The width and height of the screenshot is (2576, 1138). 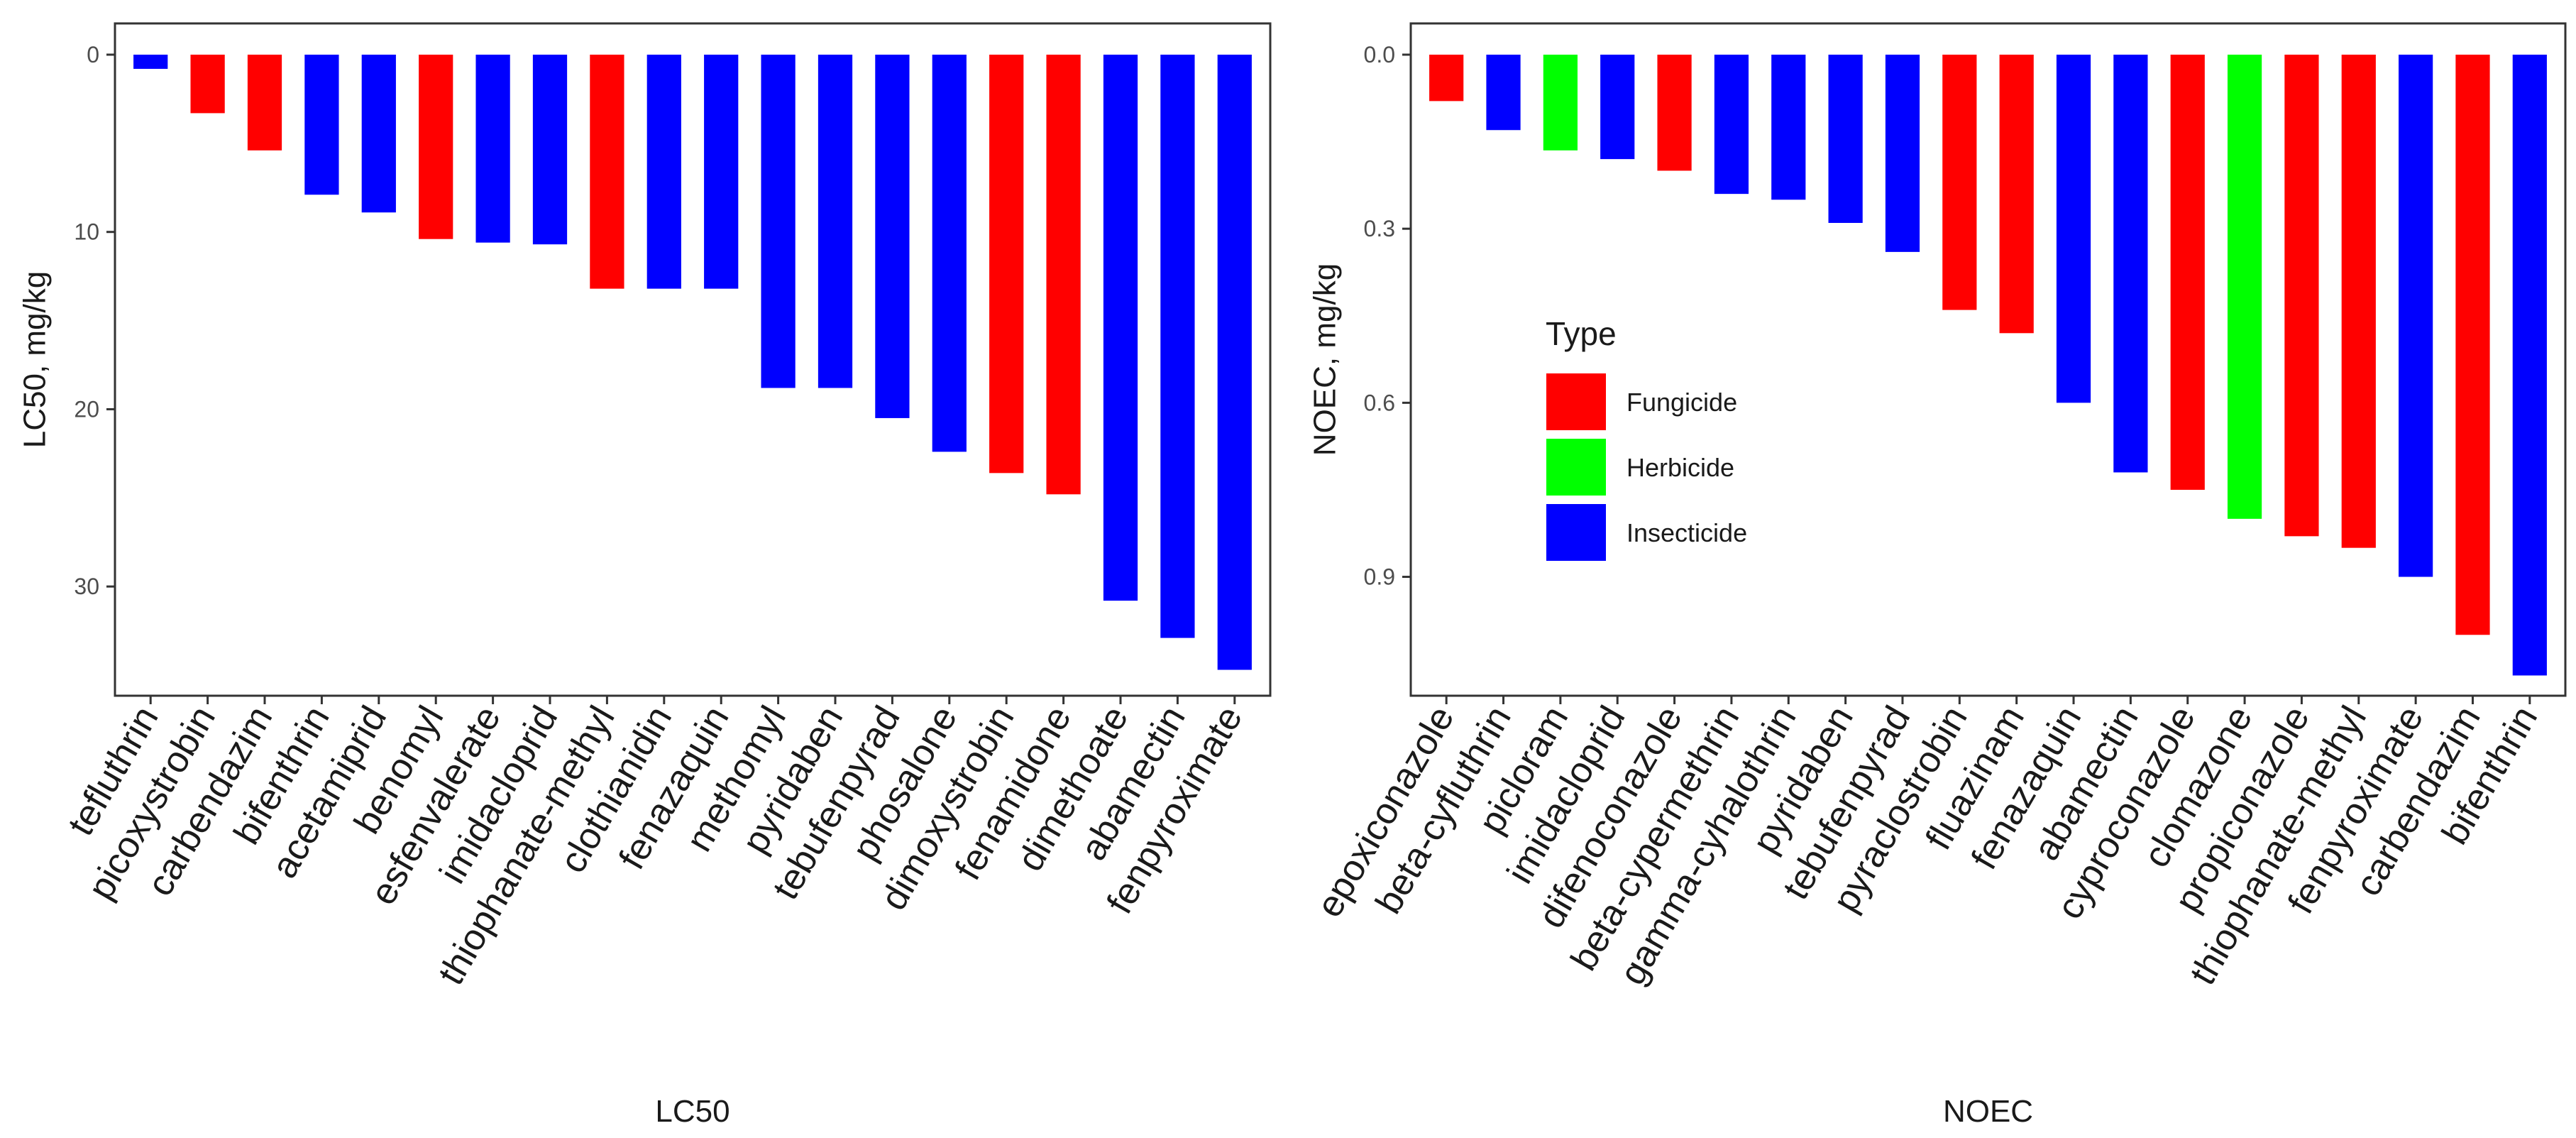 What do you see at coordinates (2187, 272) in the screenshot?
I see `noec-bar-cyproconazole` at bounding box center [2187, 272].